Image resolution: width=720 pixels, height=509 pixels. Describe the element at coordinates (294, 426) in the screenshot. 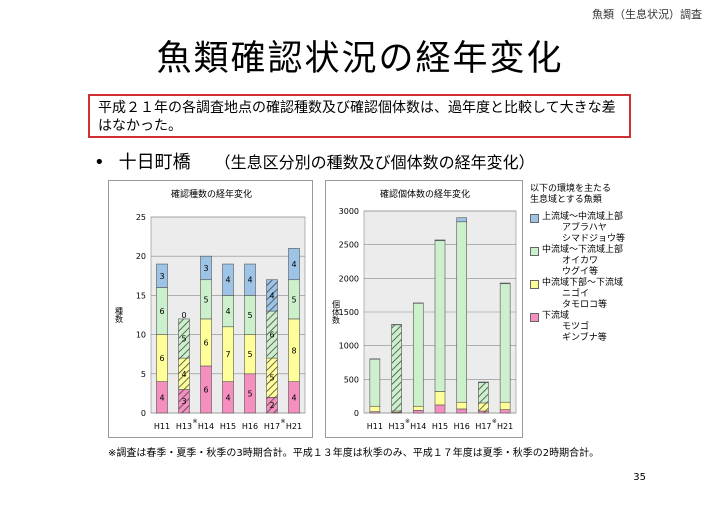

I see `x-tick-label: H21` at that location.